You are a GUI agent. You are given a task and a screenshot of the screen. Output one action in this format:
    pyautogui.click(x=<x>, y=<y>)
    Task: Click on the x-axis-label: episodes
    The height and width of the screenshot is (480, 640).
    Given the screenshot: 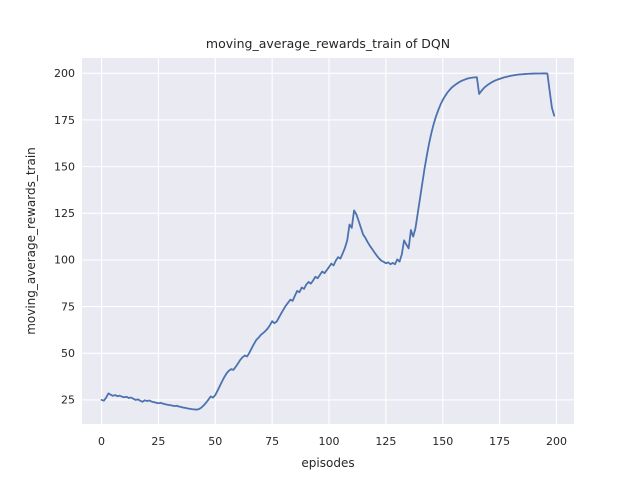 What is the action you would take?
    pyautogui.click(x=328, y=463)
    